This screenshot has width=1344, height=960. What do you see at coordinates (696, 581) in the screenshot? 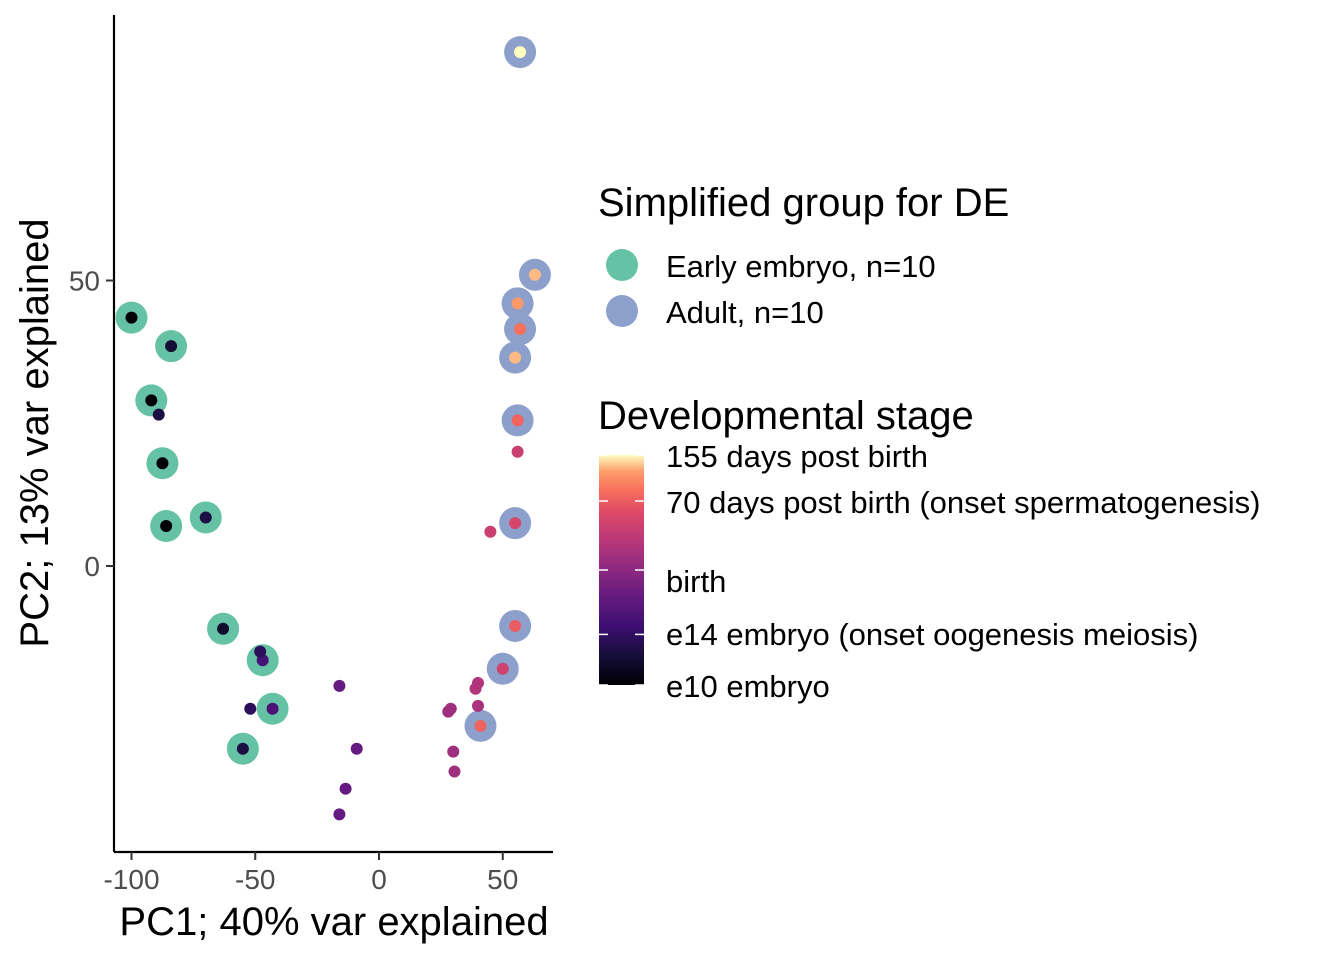
I see `stage-label-birth: birth` at bounding box center [696, 581].